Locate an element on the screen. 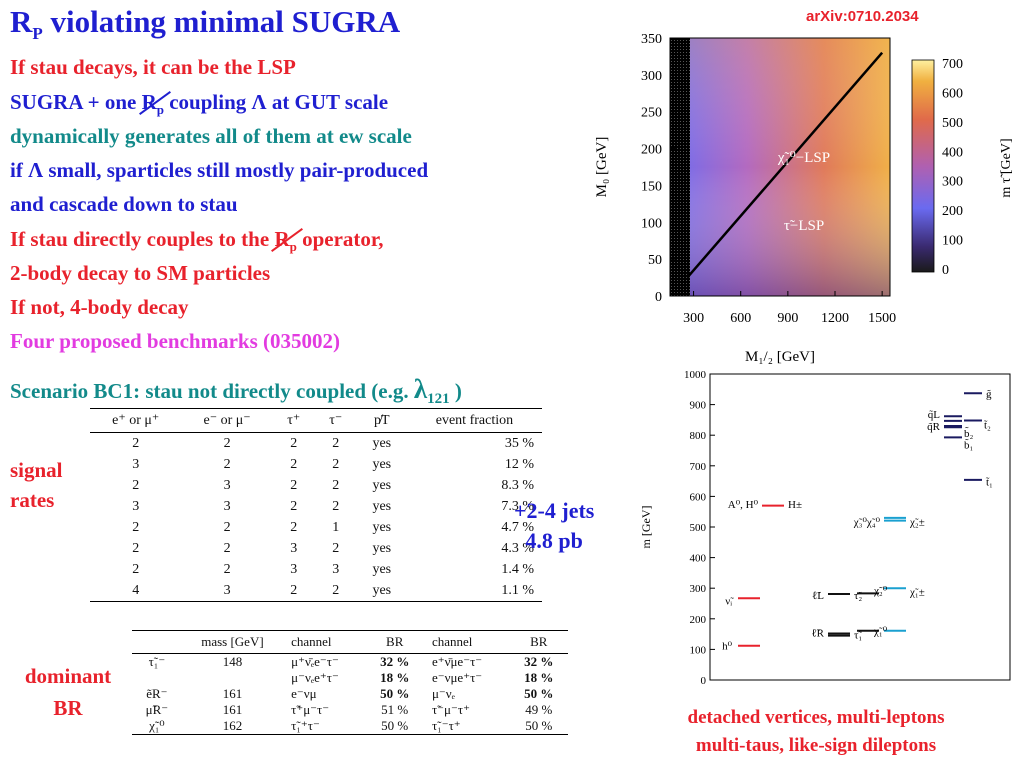 The height and width of the screenshot is (768, 1024). colorbar-tick-label: 400 is located at coordinates (952, 152).